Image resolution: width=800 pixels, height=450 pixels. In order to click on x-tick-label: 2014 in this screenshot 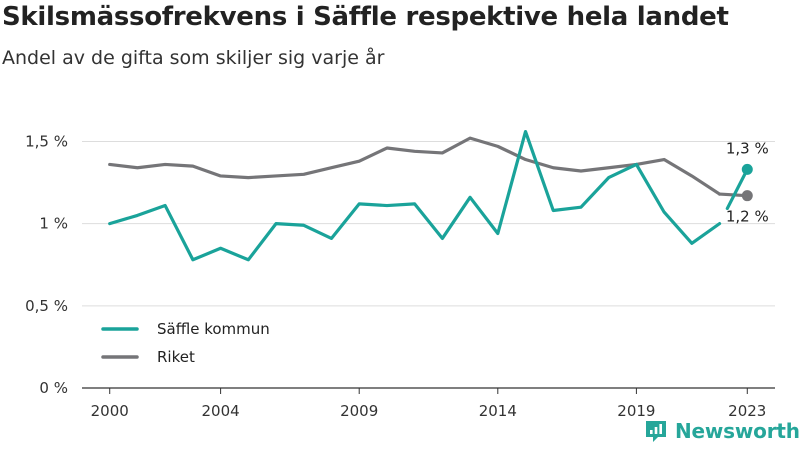, I will do `click(498, 411)`.